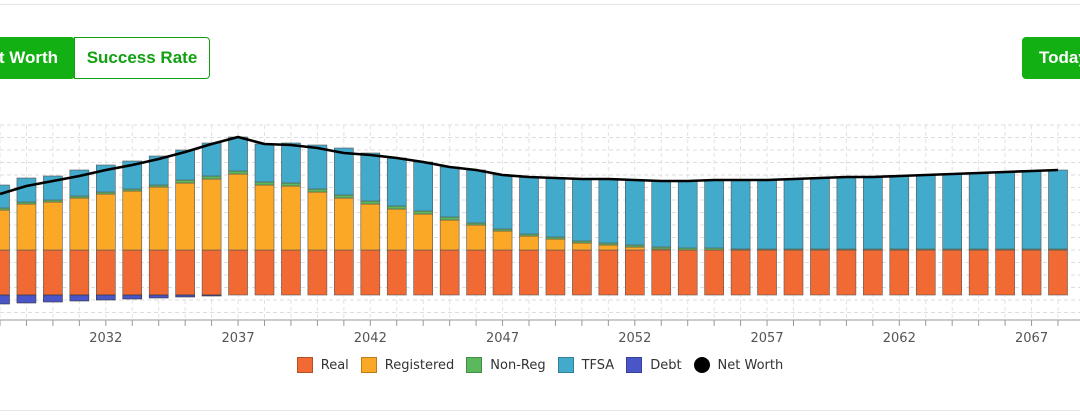 The image size is (1080, 418). I want to click on legend-item-debt: Debt, so click(654, 365).